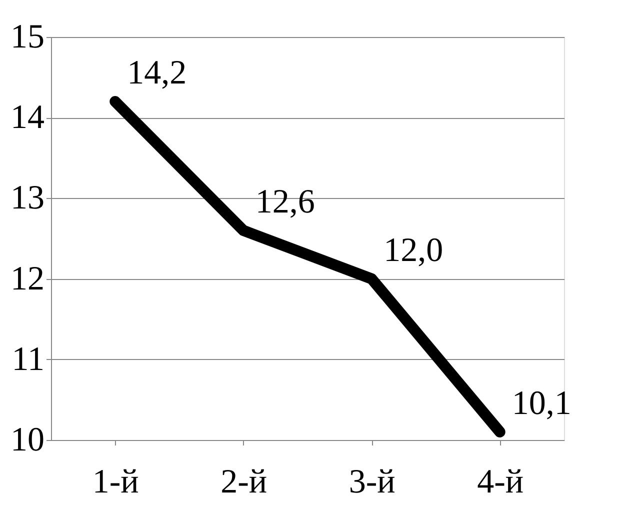  Describe the element at coordinates (500, 482) in the screenshot. I see `x-tick-label: 4-й` at that location.